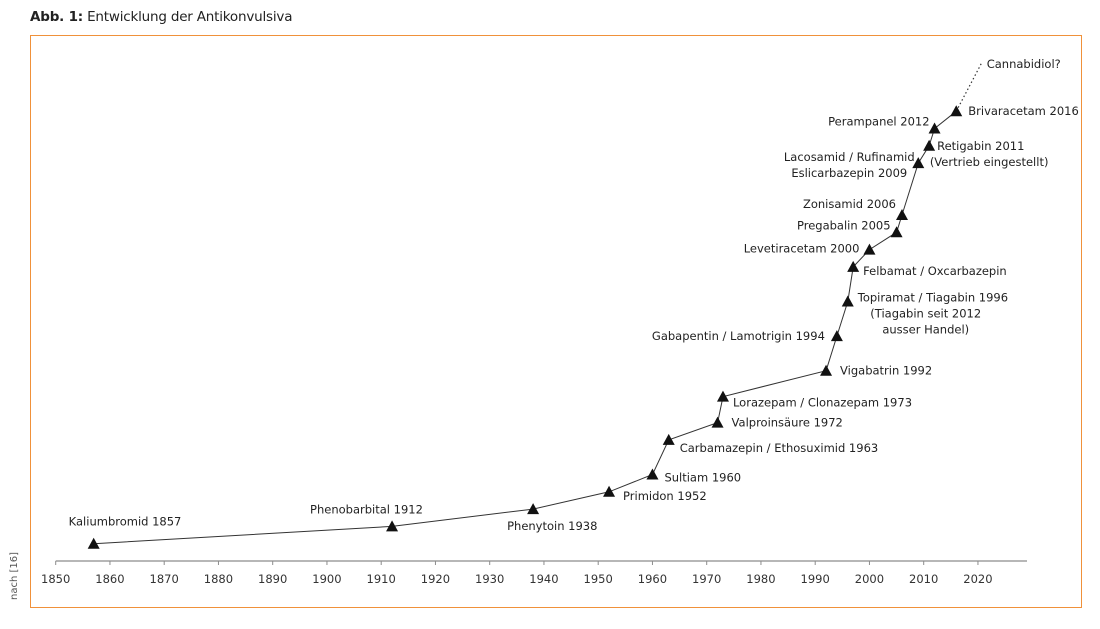  Describe the element at coordinates (787, 423) in the screenshot. I see `point-label: Valproinsäure 1972` at that location.